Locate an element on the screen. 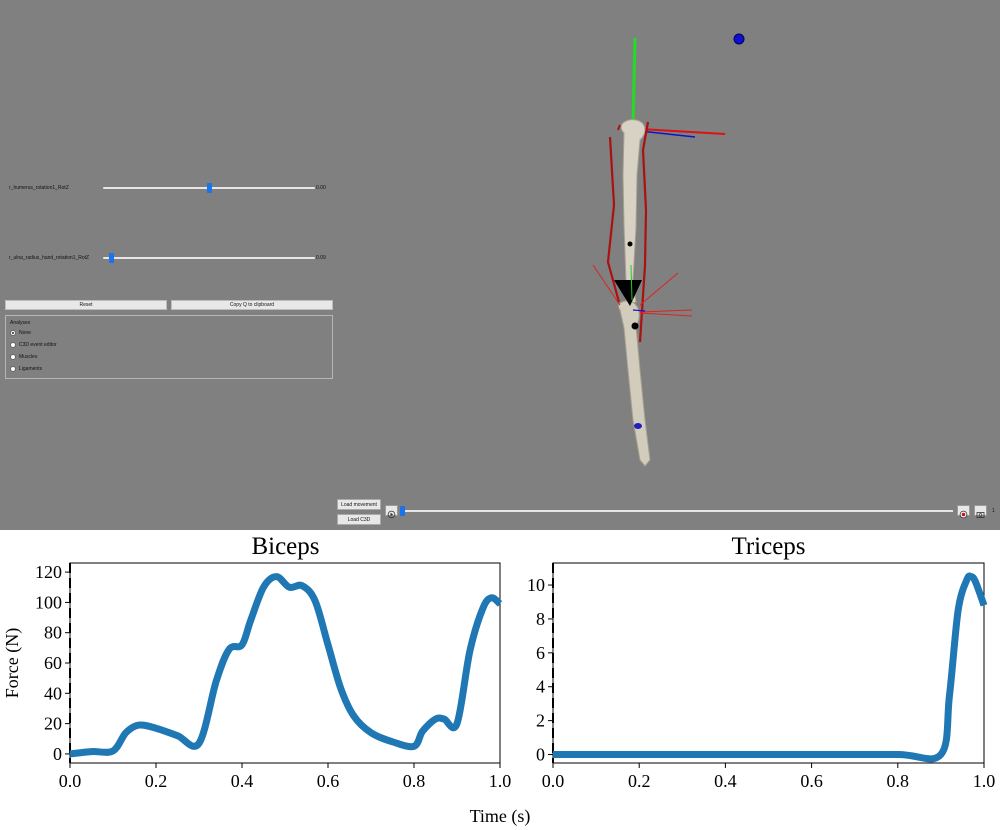 The image size is (1000, 830). elbow-y-axis is located at coordinates (631, 282).